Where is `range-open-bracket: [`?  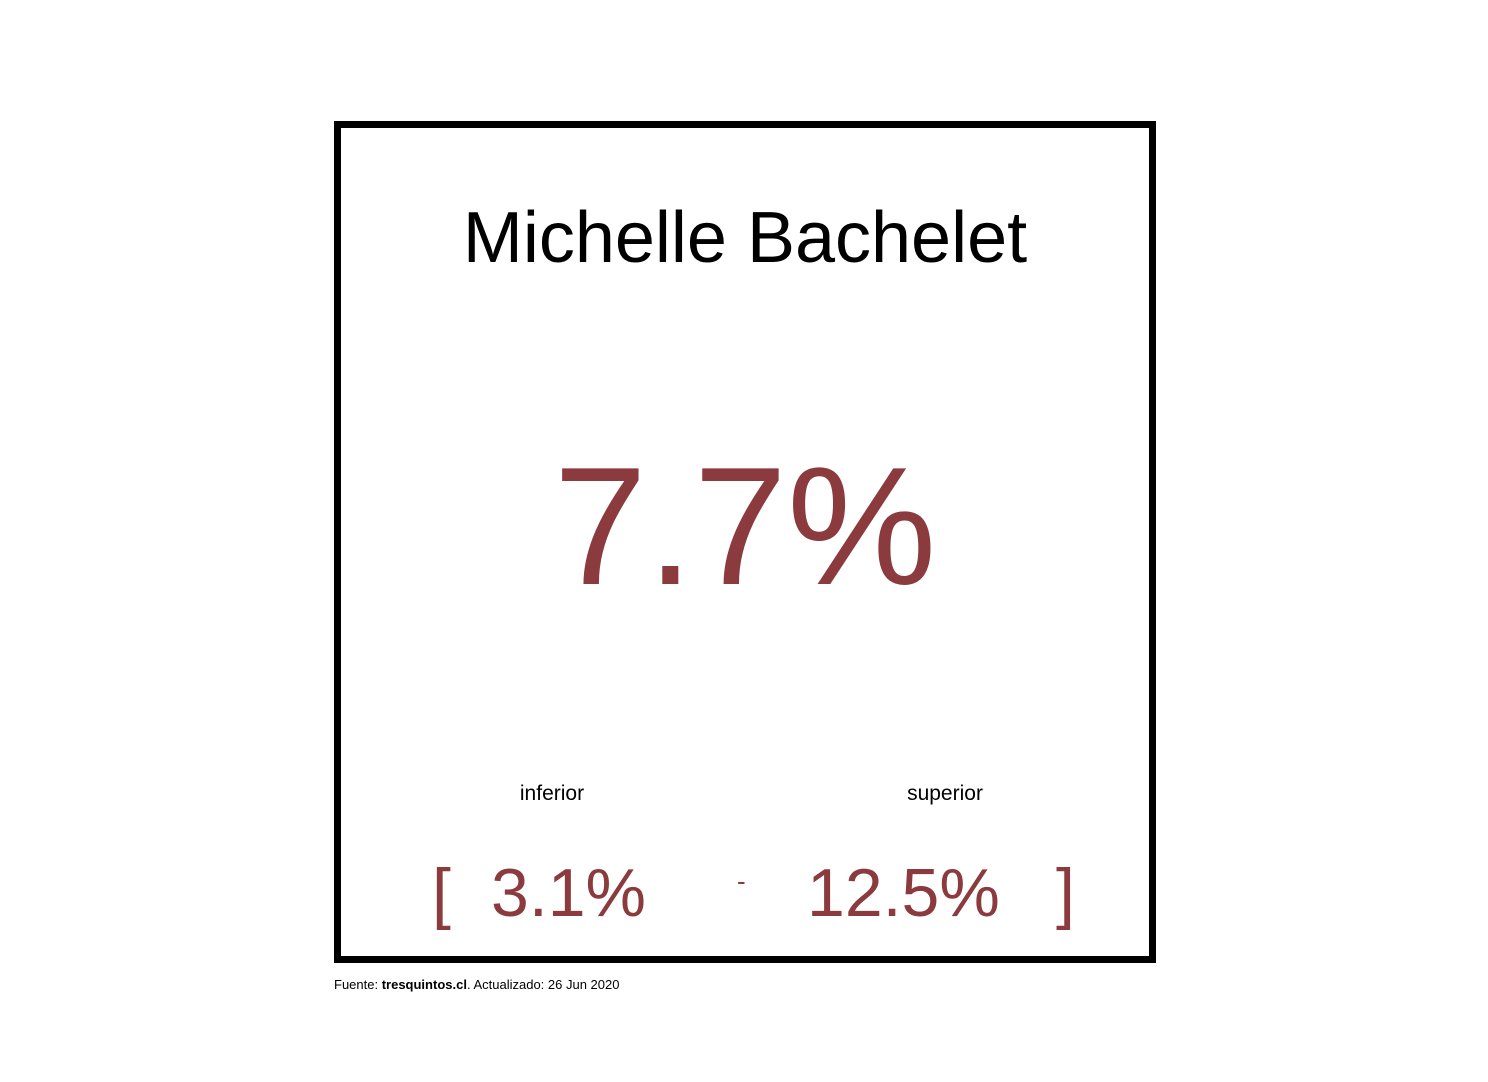
range-open-bracket: [ is located at coordinates (441, 893).